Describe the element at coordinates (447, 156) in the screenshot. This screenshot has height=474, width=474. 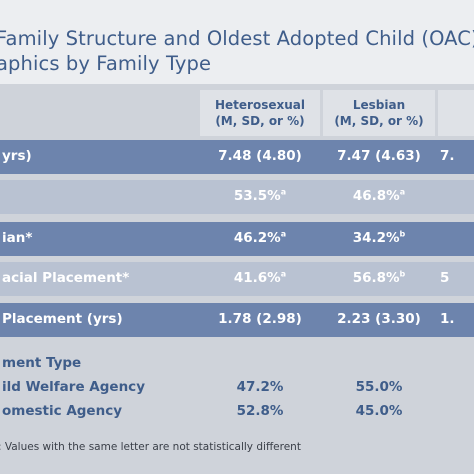
I see `cell-third: 7.` at that location.